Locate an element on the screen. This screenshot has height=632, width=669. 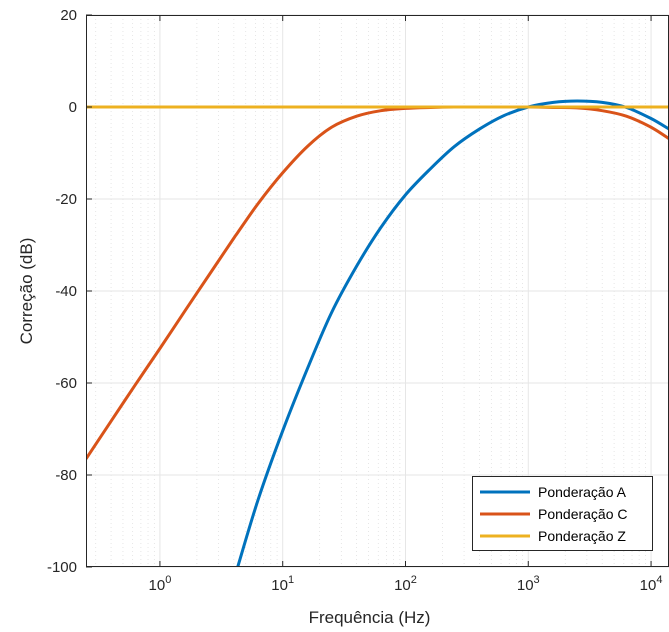
x-tick-labels: 10⁰ 10¹ 10² 10³ 10⁴ is located at coordinates (406, 584).